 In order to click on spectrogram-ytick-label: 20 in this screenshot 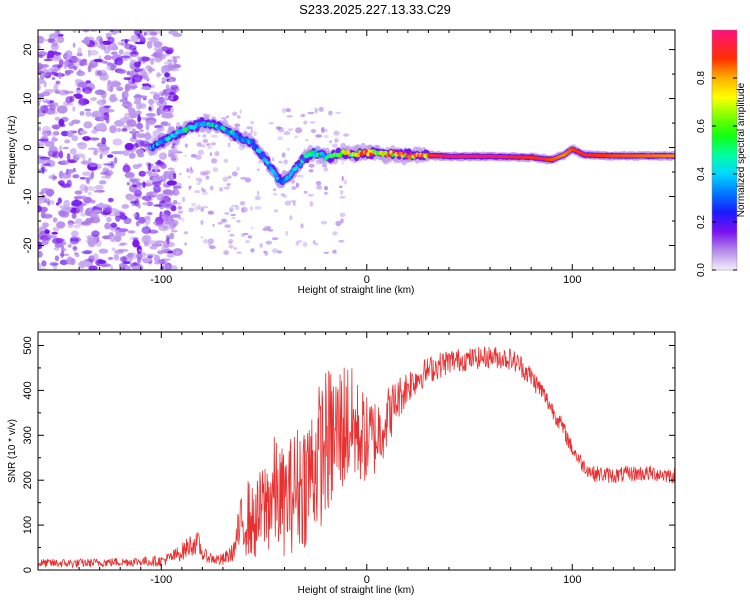, I will do `click(28, 49)`.